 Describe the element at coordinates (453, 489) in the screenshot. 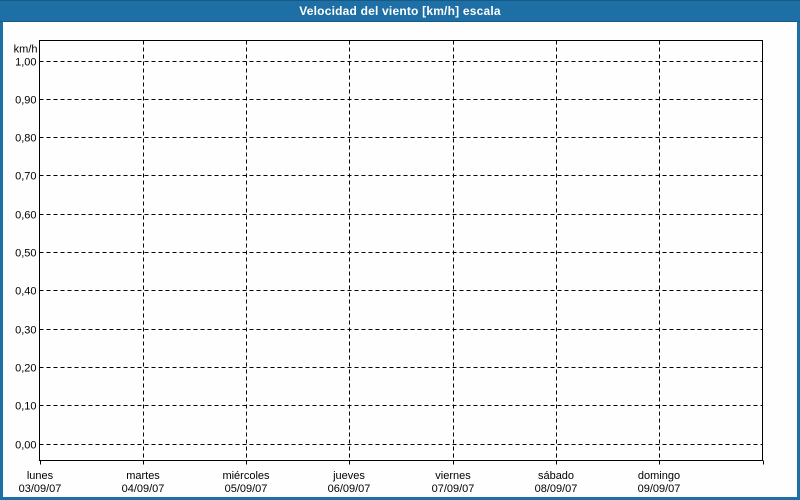

I see `x-tick-date-label: 07/09/07` at that location.